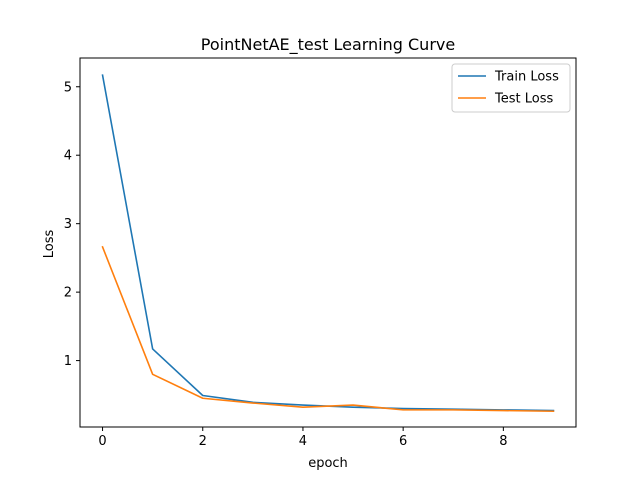 Image resolution: width=640 pixels, height=480 pixels. I want to click on x-tick-label: 8, so click(503, 441).